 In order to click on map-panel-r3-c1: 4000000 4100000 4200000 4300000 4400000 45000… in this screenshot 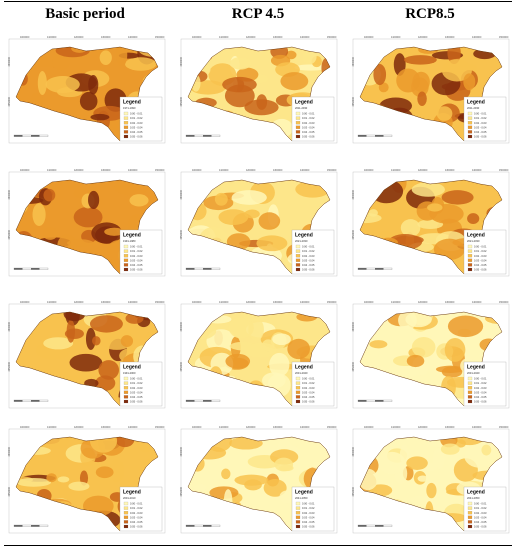, I will do `click(87, 360)`.